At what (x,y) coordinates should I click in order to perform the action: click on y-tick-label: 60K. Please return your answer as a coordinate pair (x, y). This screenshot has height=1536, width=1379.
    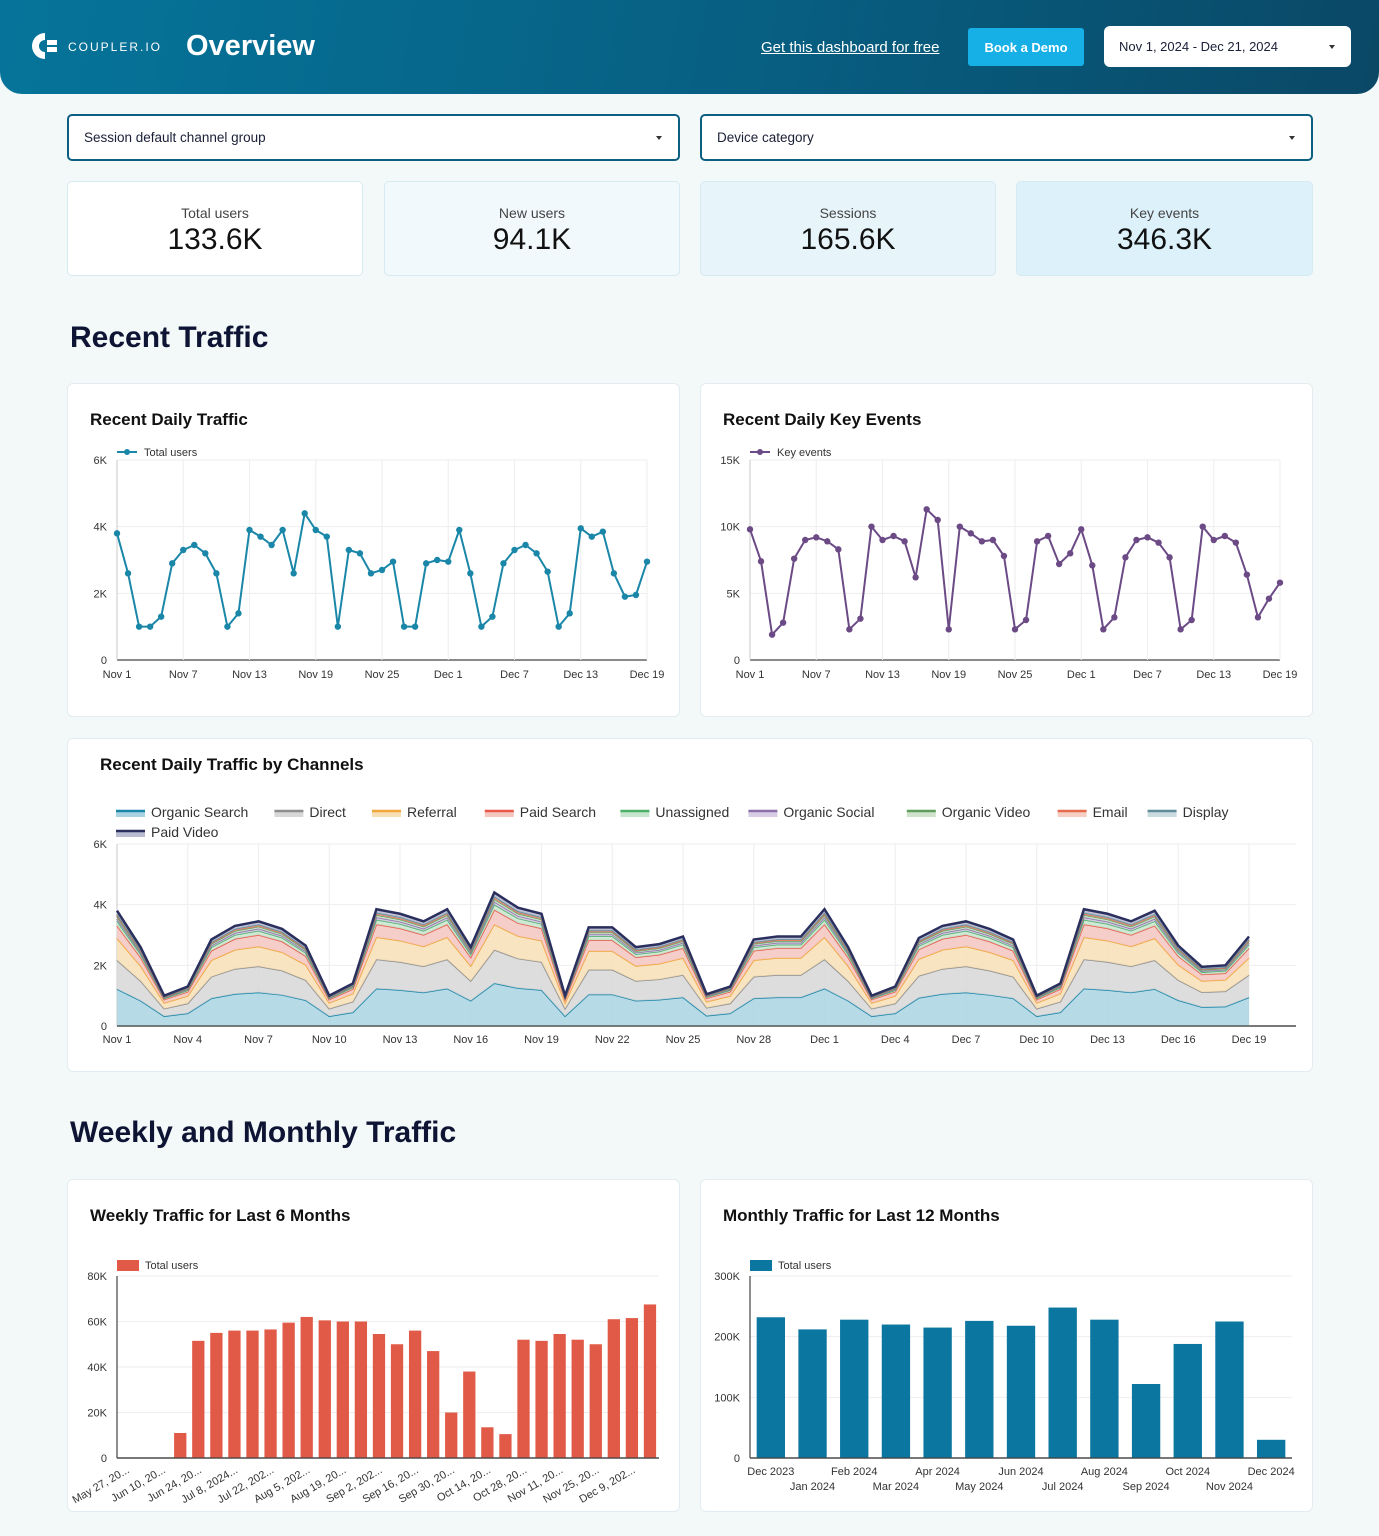
    Looking at the image, I should click on (97, 1323).